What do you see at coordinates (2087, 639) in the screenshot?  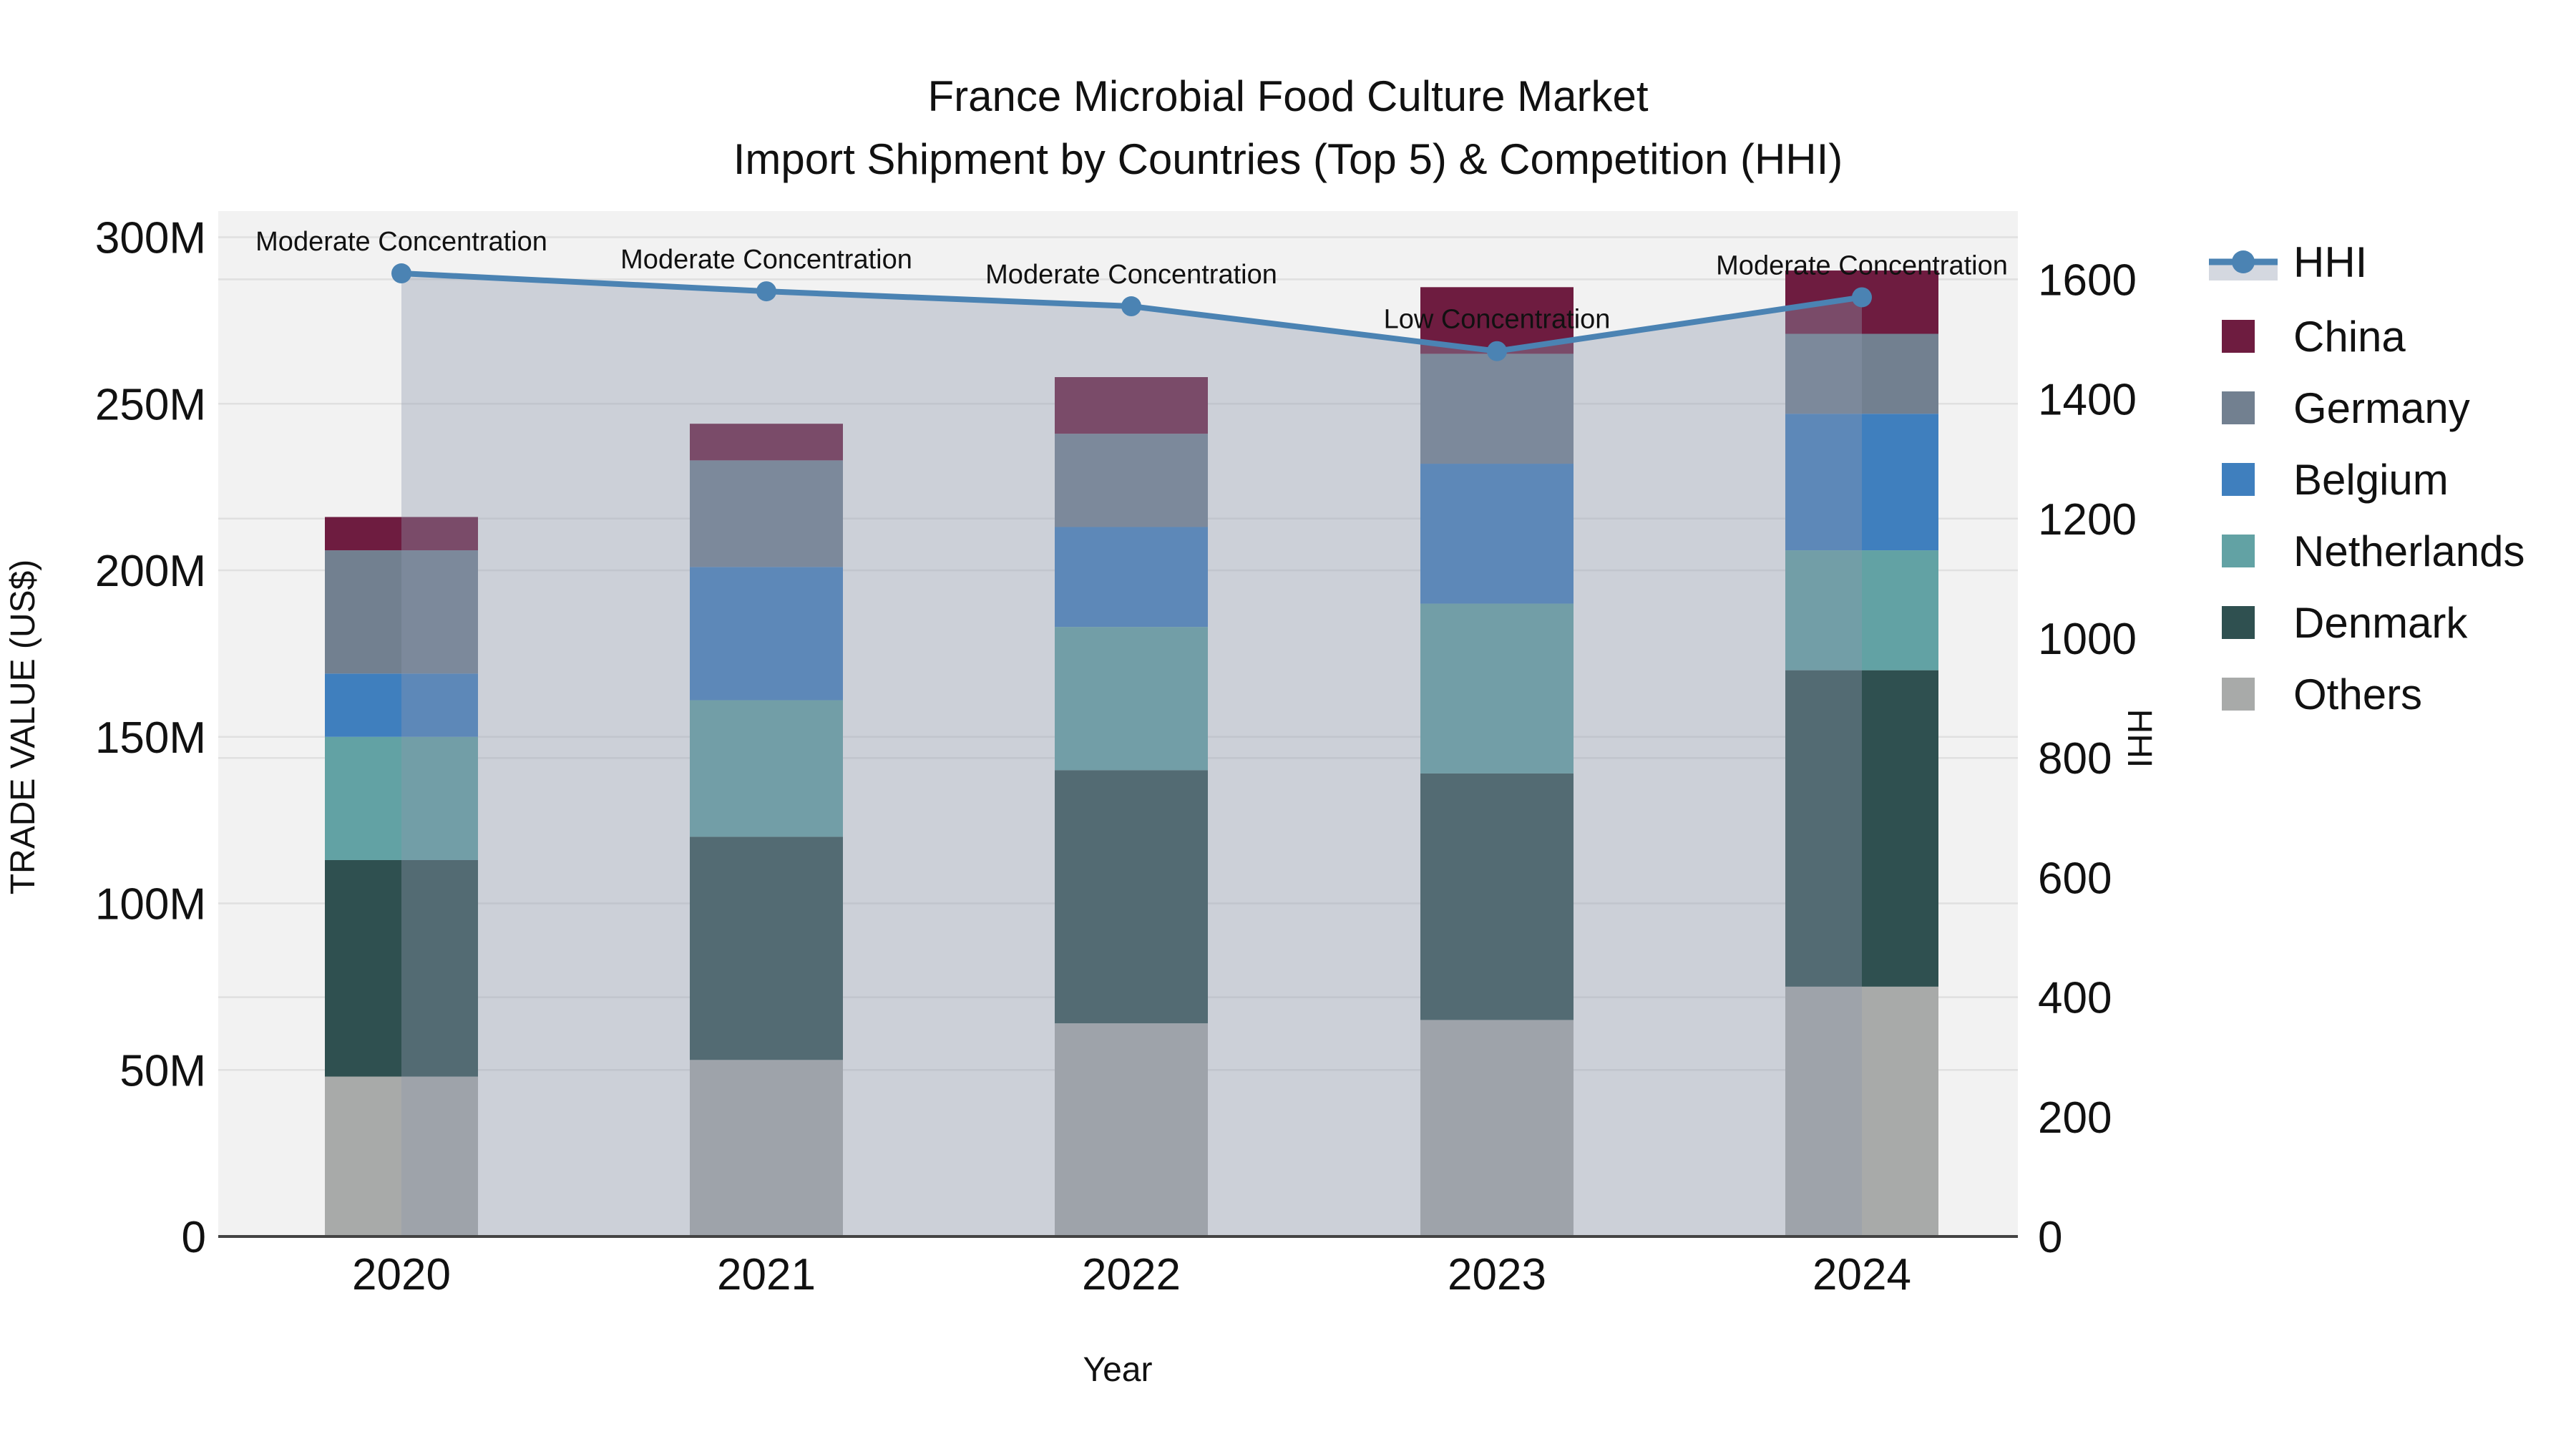 I see `y-right-tick-1000: 1000` at bounding box center [2087, 639].